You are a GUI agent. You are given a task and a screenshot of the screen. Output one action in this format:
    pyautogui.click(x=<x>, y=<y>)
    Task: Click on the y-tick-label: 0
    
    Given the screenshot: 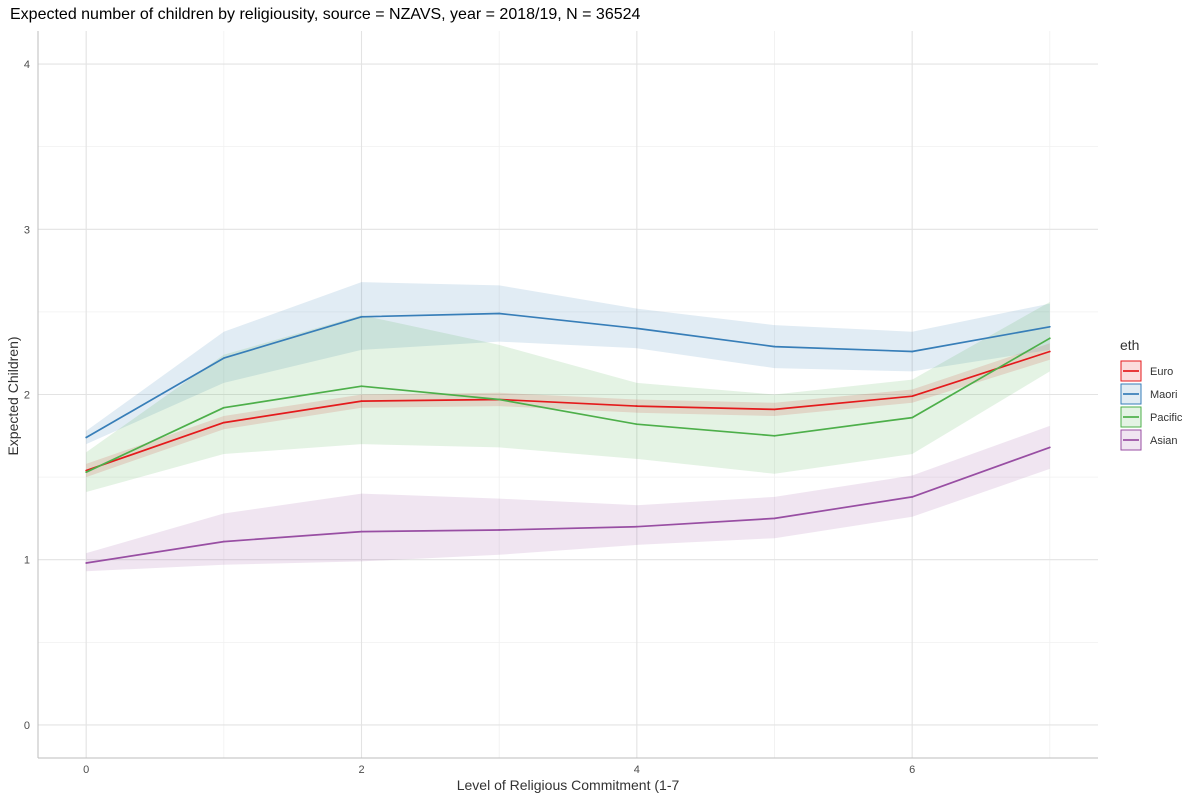 What is the action you would take?
    pyautogui.click(x=27, y=726)
    